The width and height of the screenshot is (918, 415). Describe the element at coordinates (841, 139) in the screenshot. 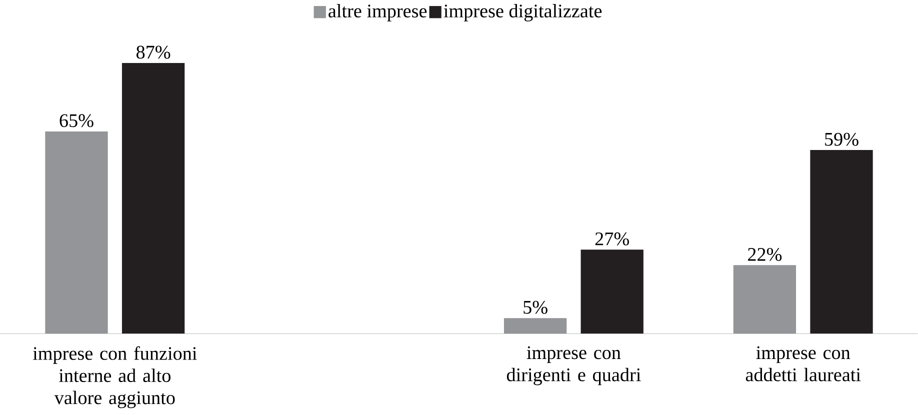

I see `data-label: 59%` at that location.